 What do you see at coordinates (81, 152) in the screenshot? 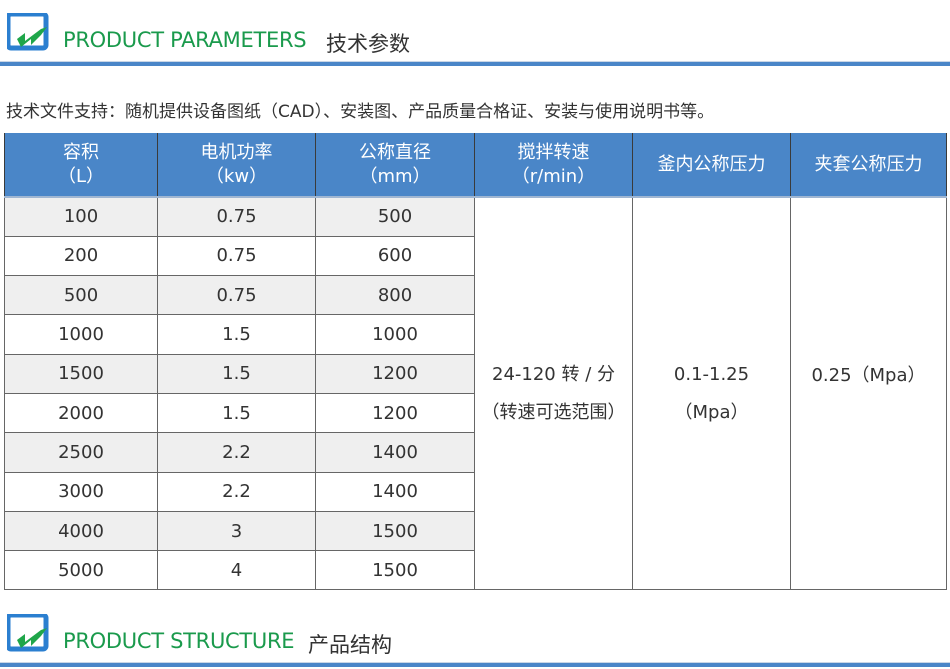
I see `header-label: 容积` at bounding box center [81, 152].